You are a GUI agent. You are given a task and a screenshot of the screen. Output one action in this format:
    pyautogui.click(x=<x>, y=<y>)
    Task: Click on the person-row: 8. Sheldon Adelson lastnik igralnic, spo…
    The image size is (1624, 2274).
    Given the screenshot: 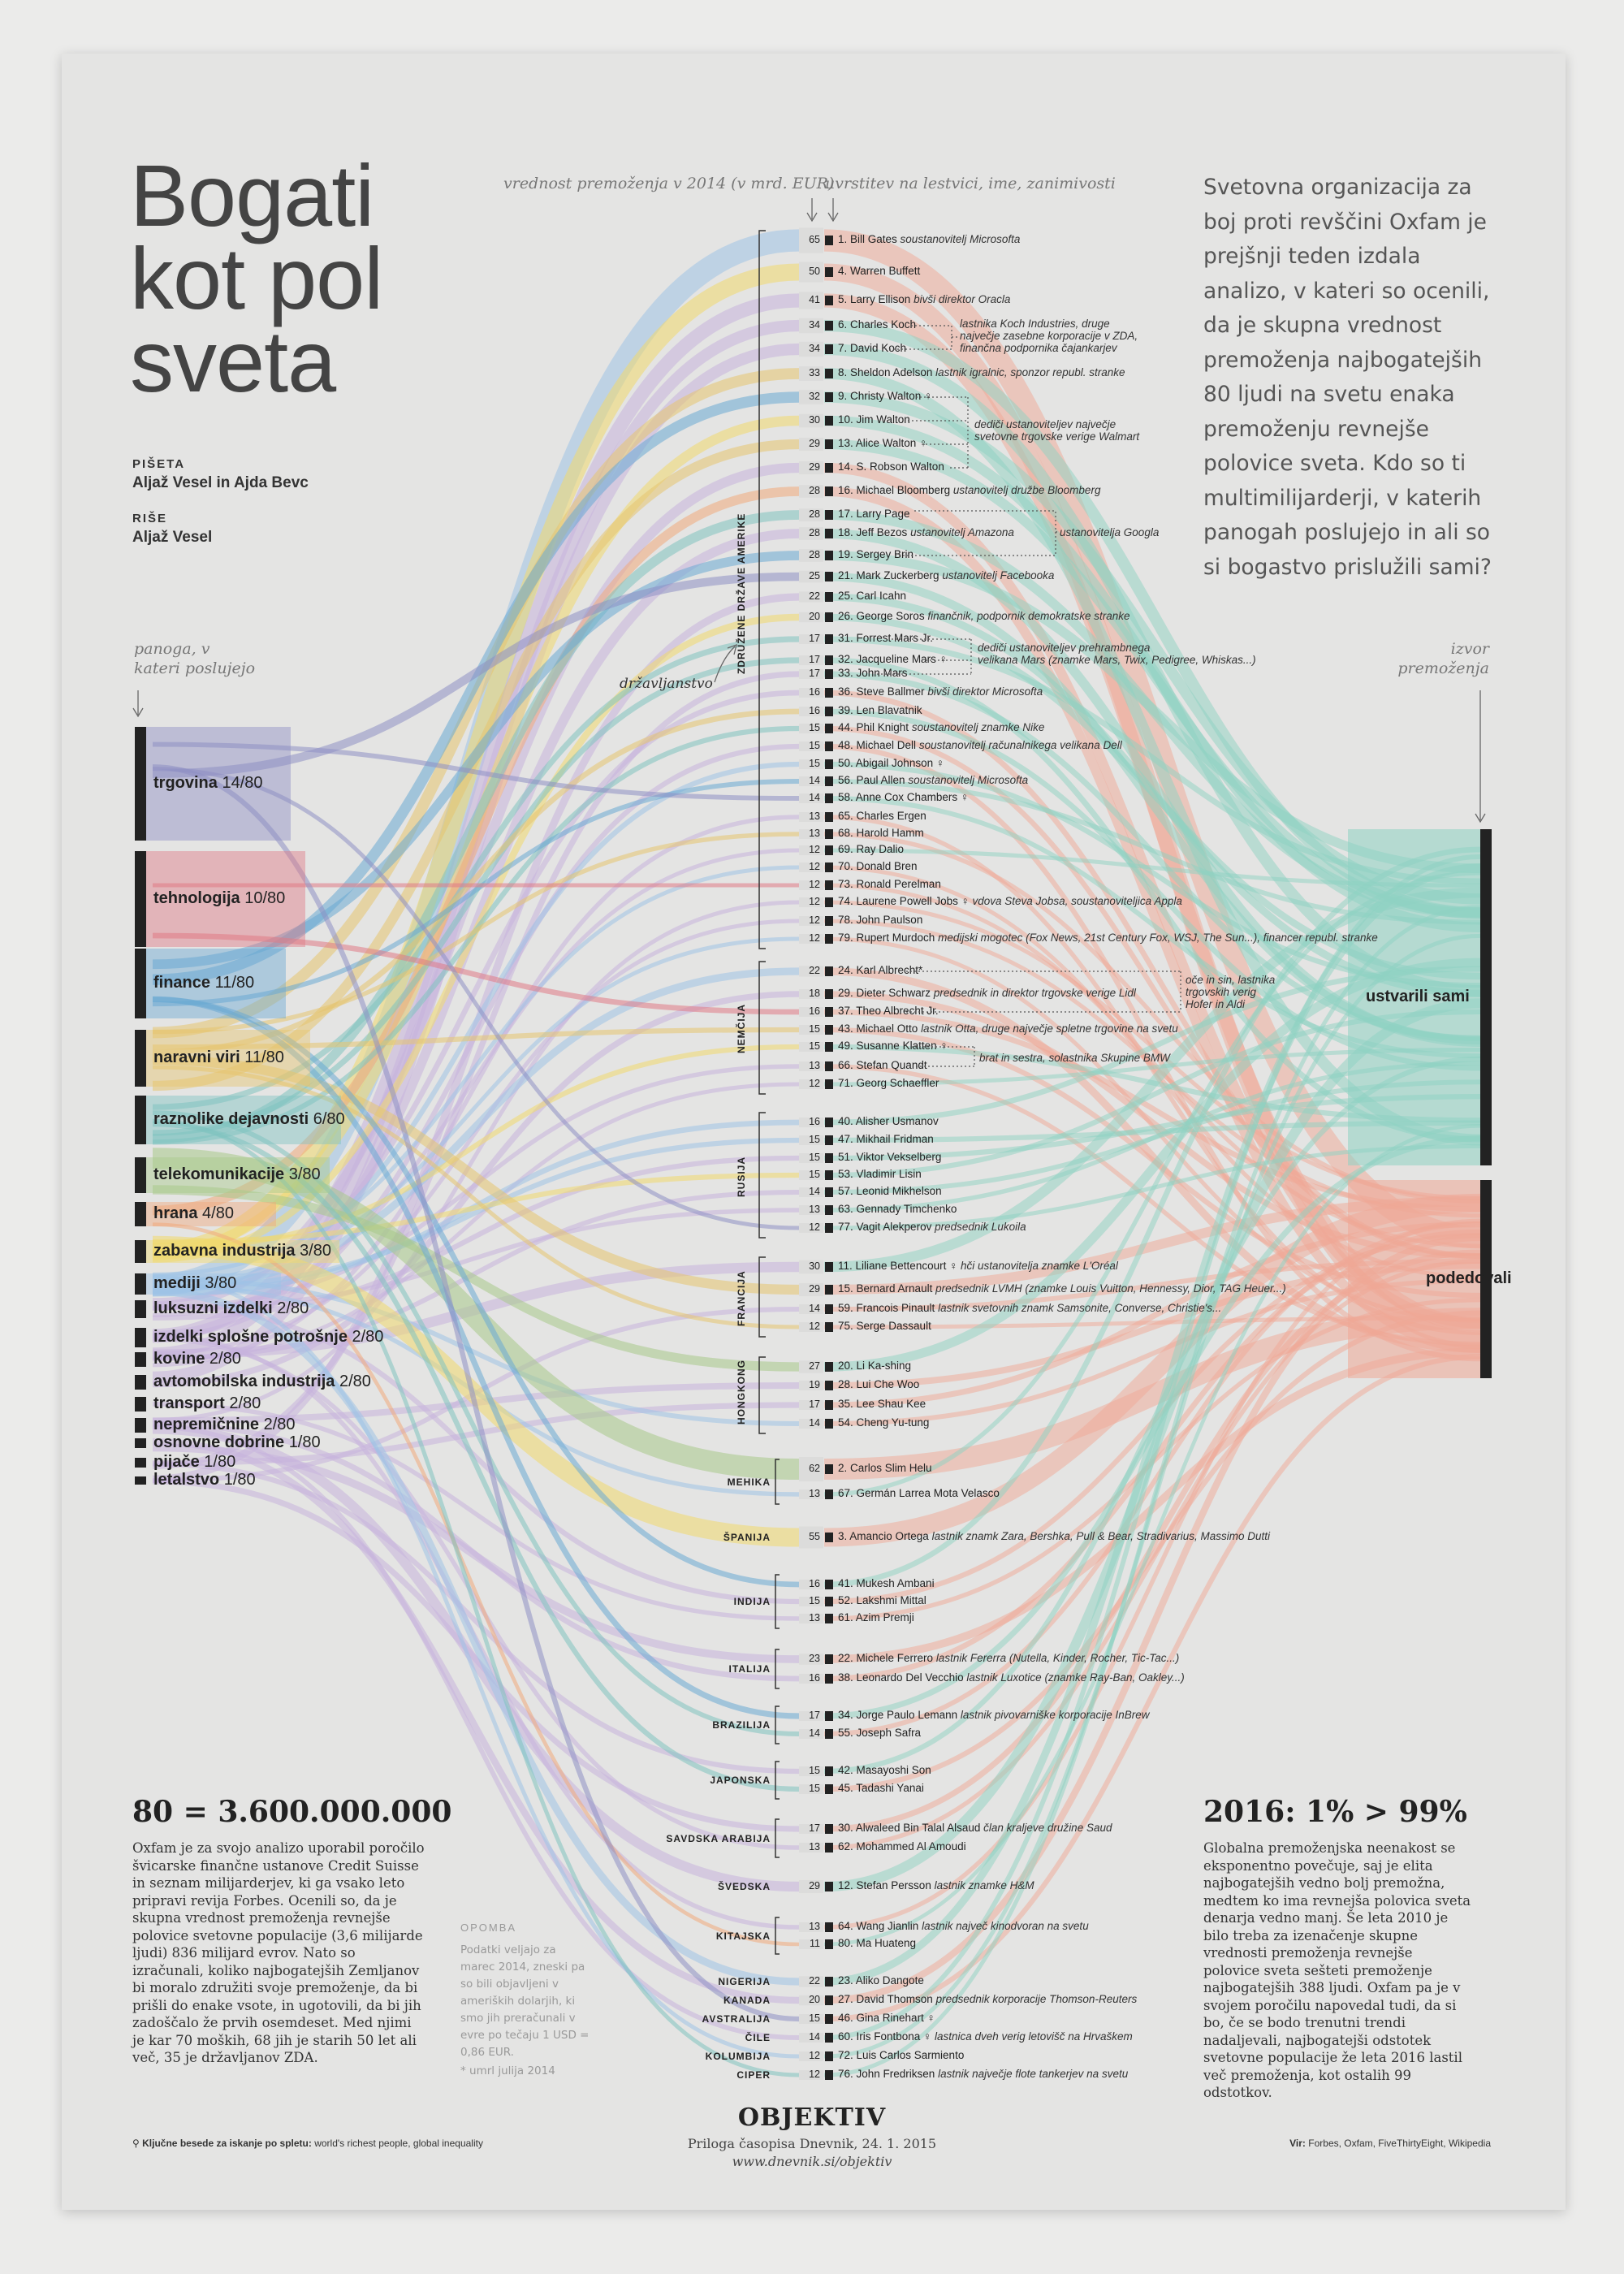 What is the action you would take?
    pyautogui.click(x=982, y=372)
    